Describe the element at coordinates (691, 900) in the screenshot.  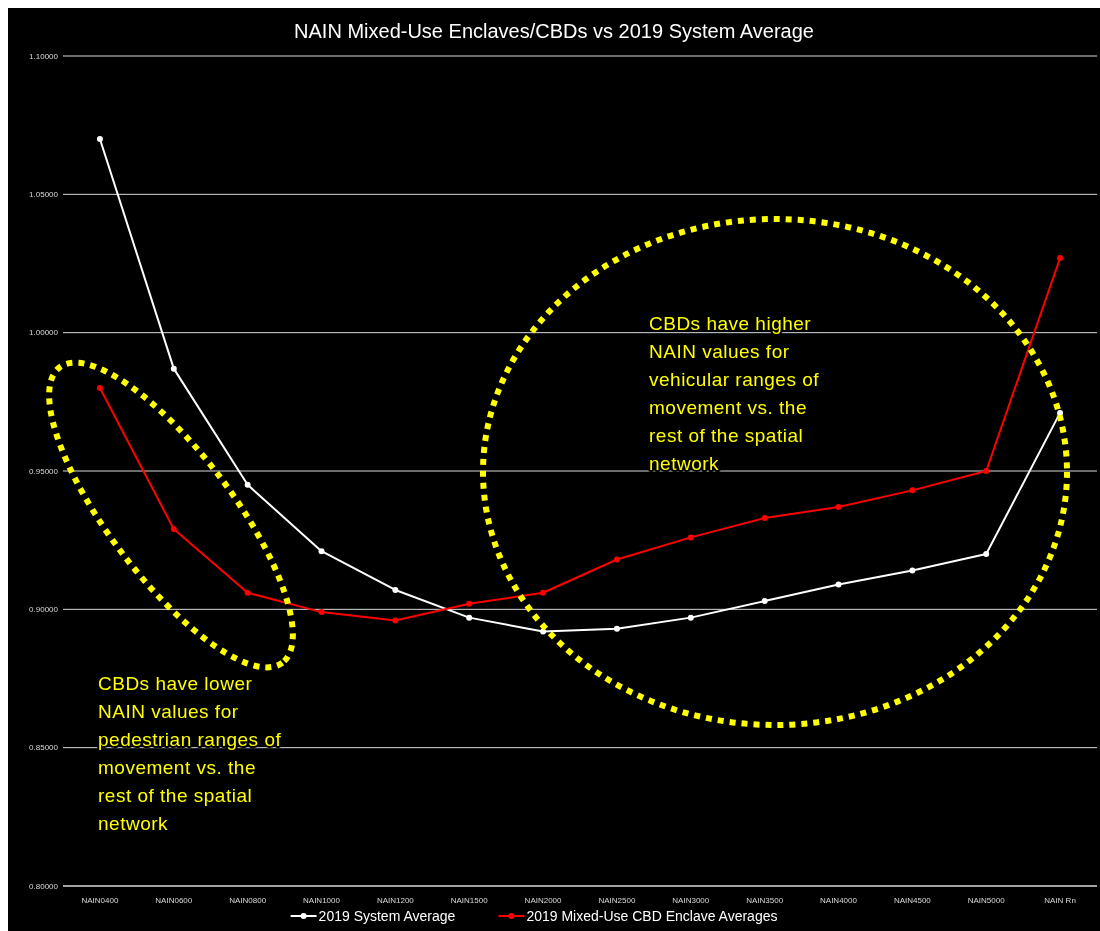
I see `x-tick-label: NAIN3000` at that location.